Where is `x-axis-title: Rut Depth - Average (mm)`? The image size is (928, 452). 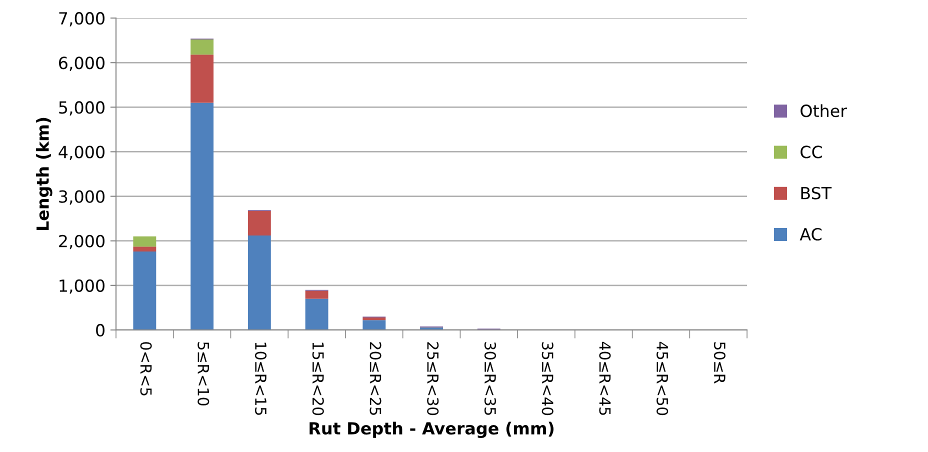 x-axis-title: Rut Depth - Average (mm) is located at coordinates (432, 430).